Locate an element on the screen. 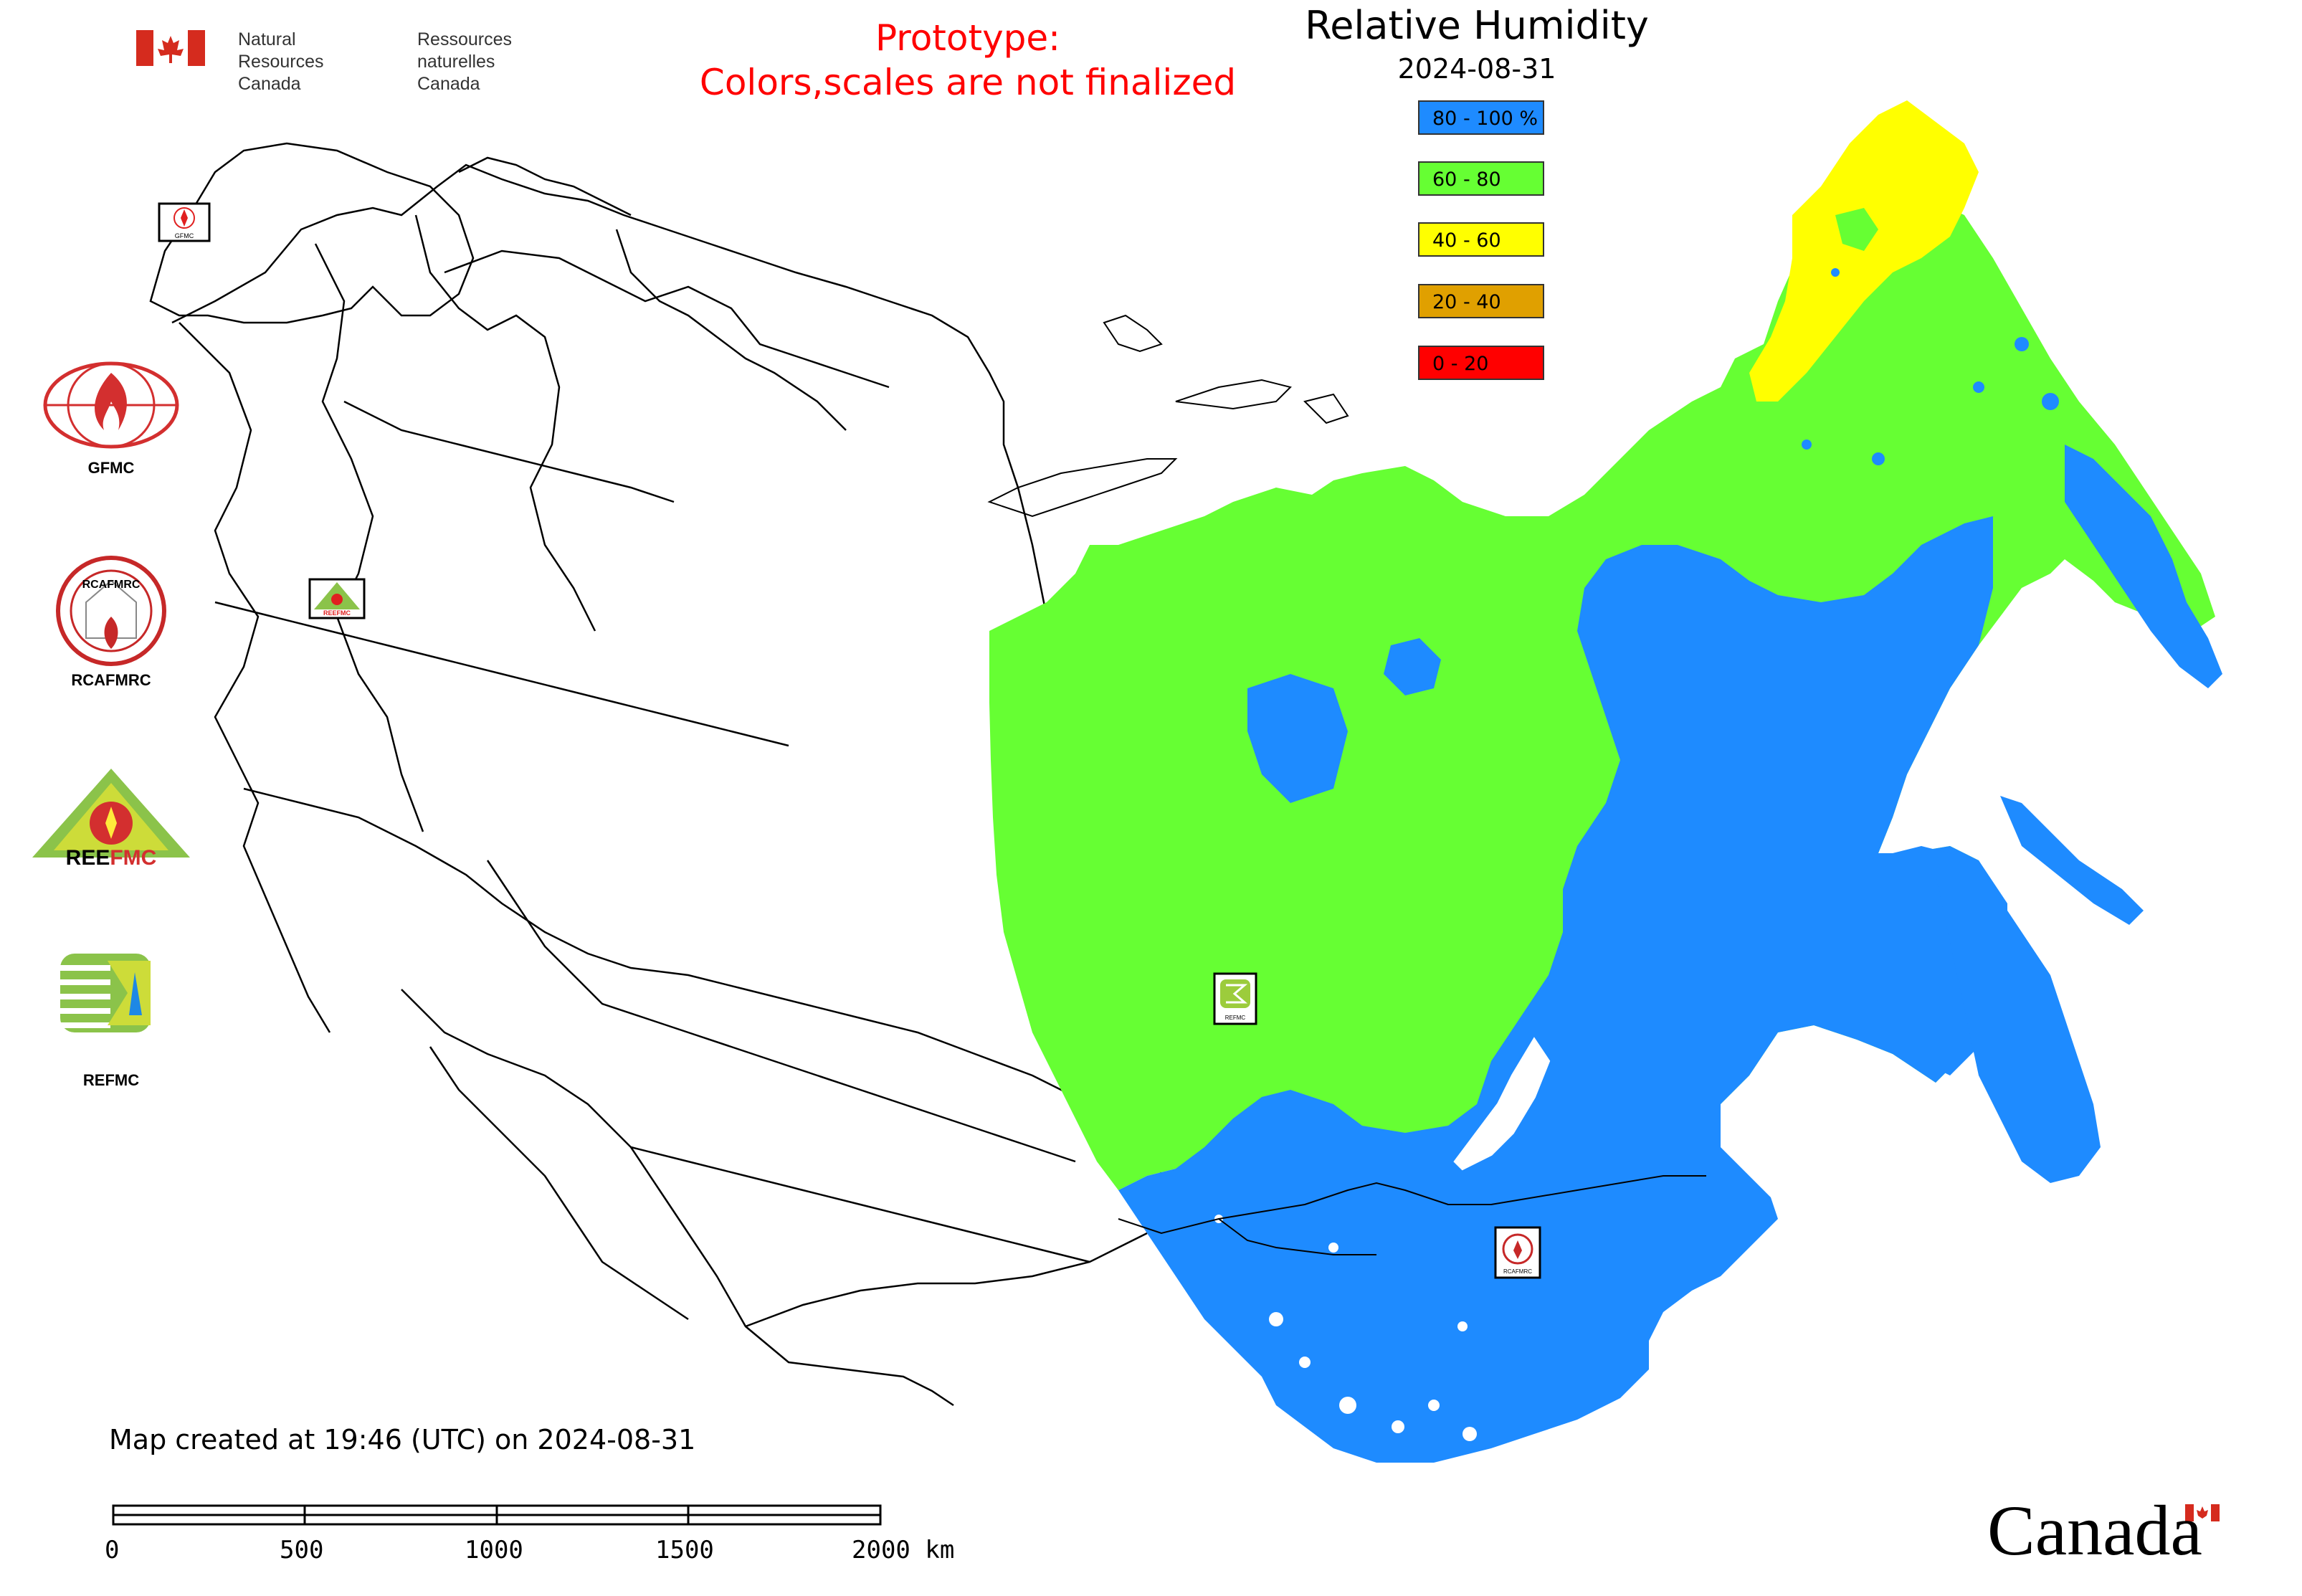  rcafmrc-logo-icon: RCAFMRC is located at coordinates (111, 611).